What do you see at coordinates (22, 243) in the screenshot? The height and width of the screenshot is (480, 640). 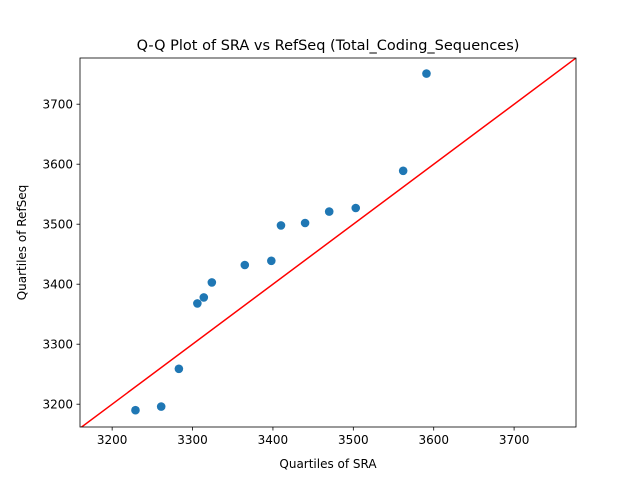 I see `y-axis-label: Quartiles of RefSeq` at bounding box center [22, 243].